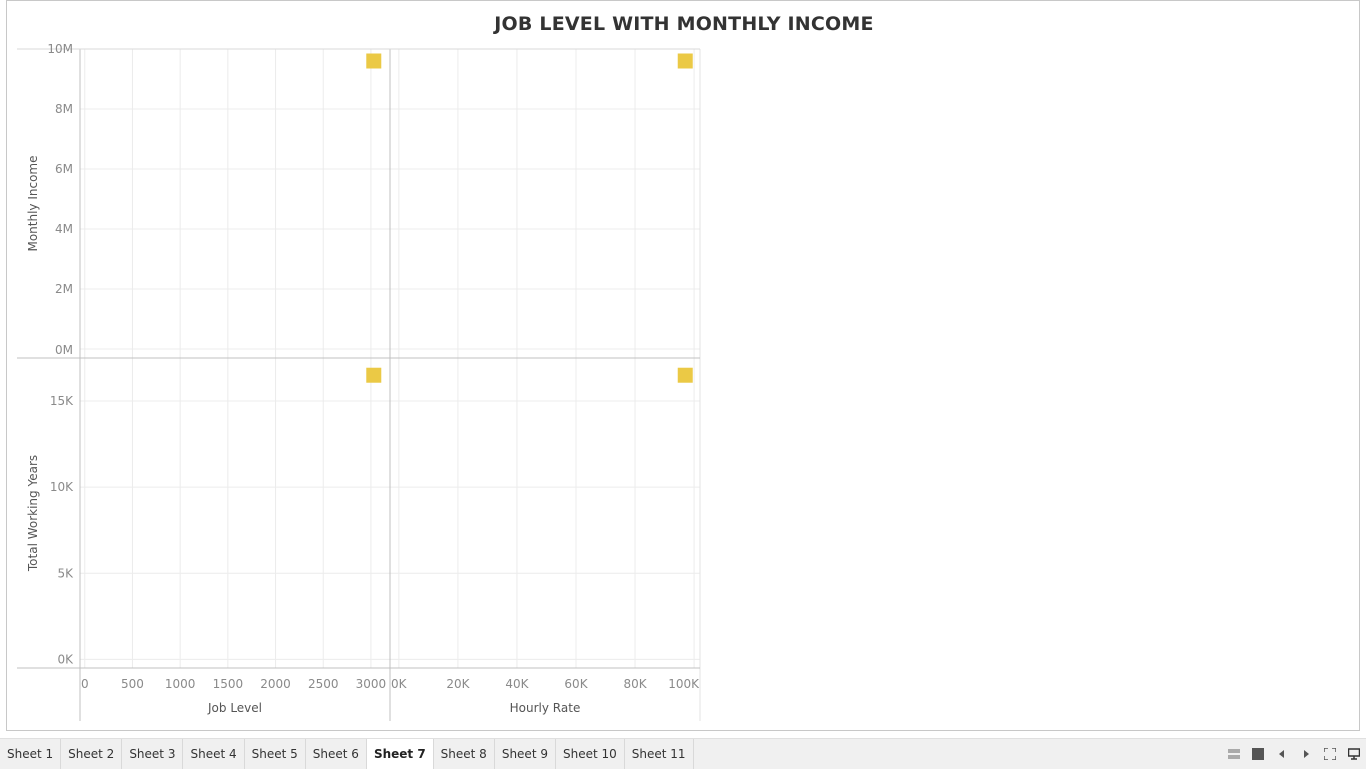  Describe the element at coordinates (214, 754) in the screenshot. I see `sheet-tab-4: Sheet 4` at that location.